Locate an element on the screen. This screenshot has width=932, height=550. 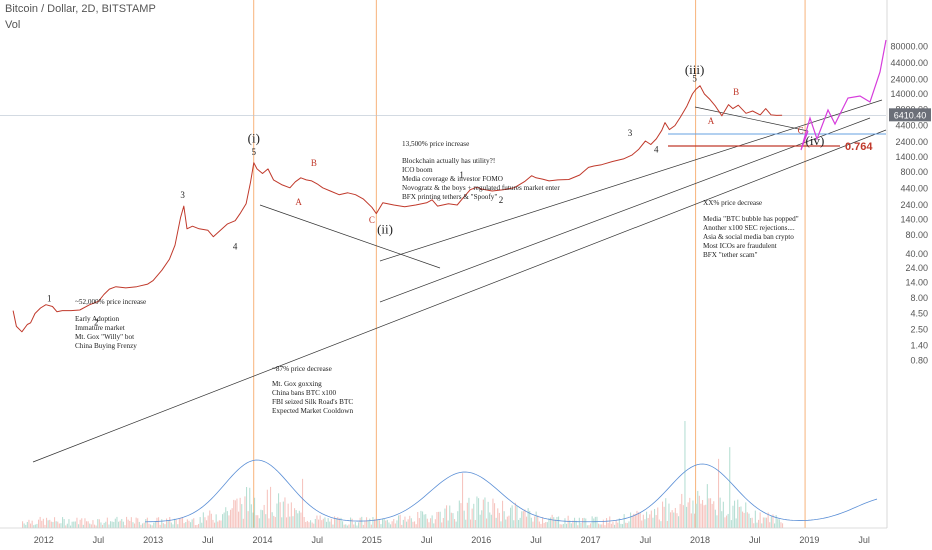
y-tick-label: 24.00 is located at coordinates (916, 268).